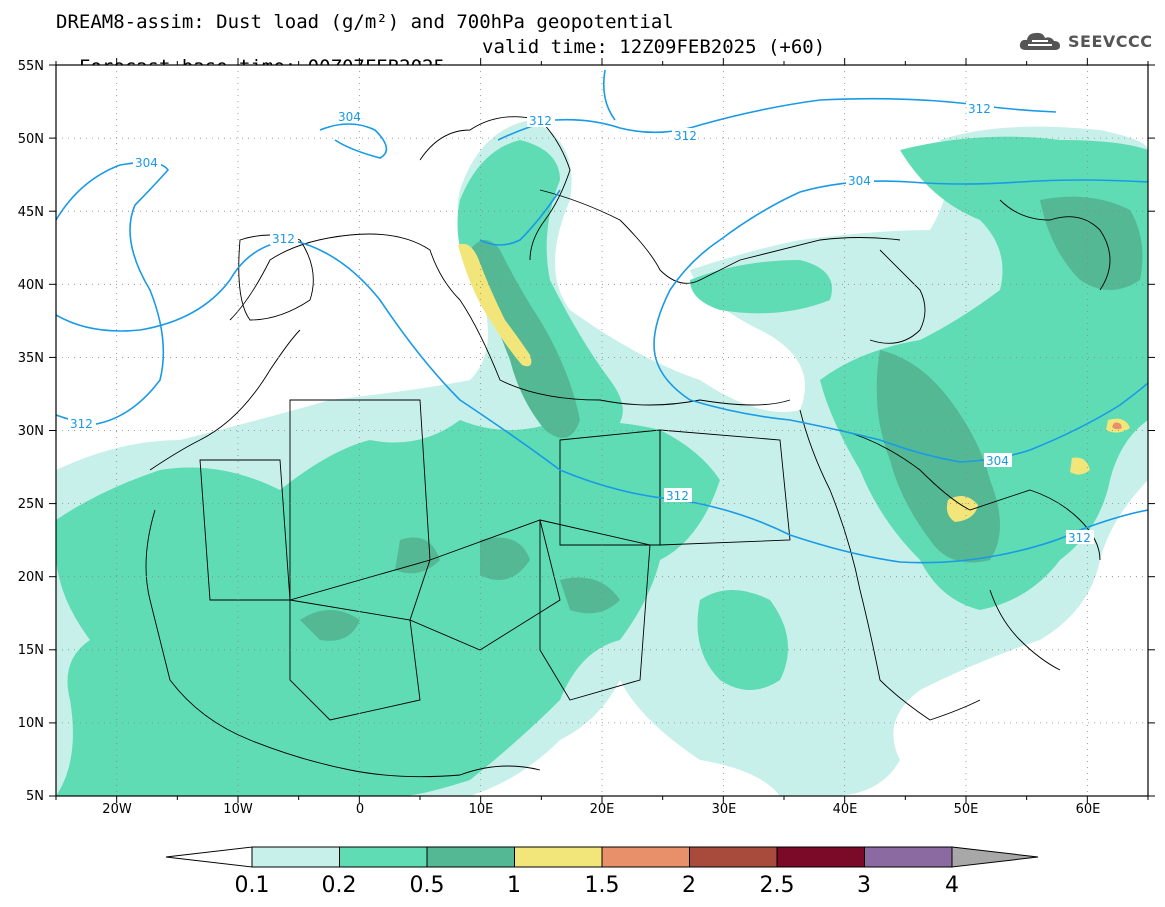 The height and width of the screenshot is (907, 1165). I want to click on colorbar-label: 4, so click(952, 885).